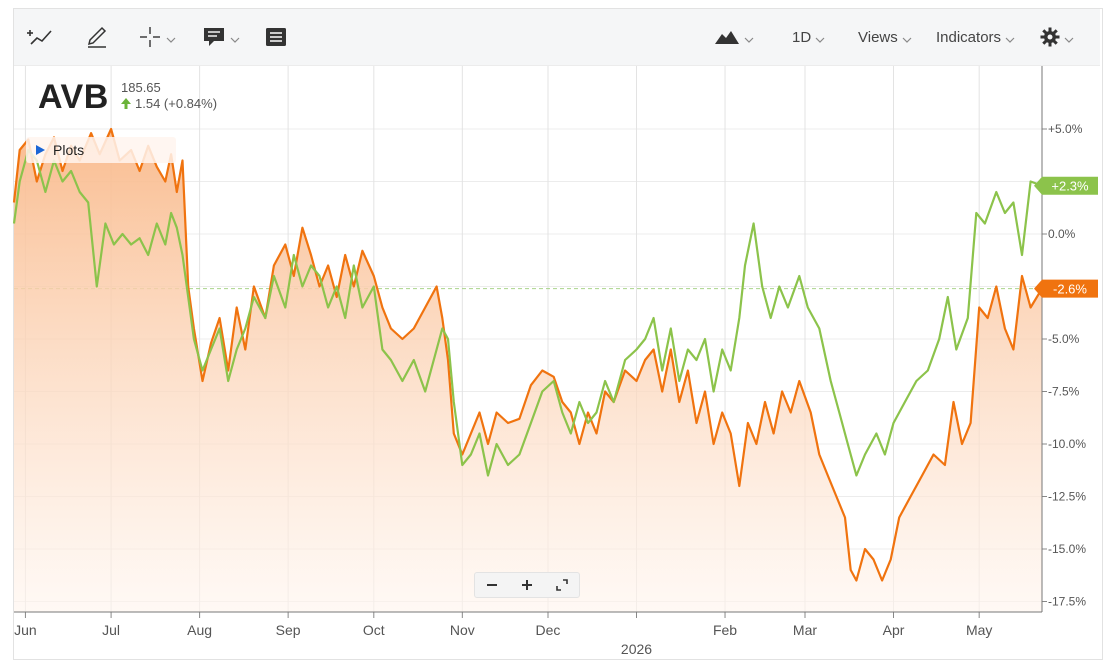  I want to click on plots-toggle: Plots, so click(101, 150).